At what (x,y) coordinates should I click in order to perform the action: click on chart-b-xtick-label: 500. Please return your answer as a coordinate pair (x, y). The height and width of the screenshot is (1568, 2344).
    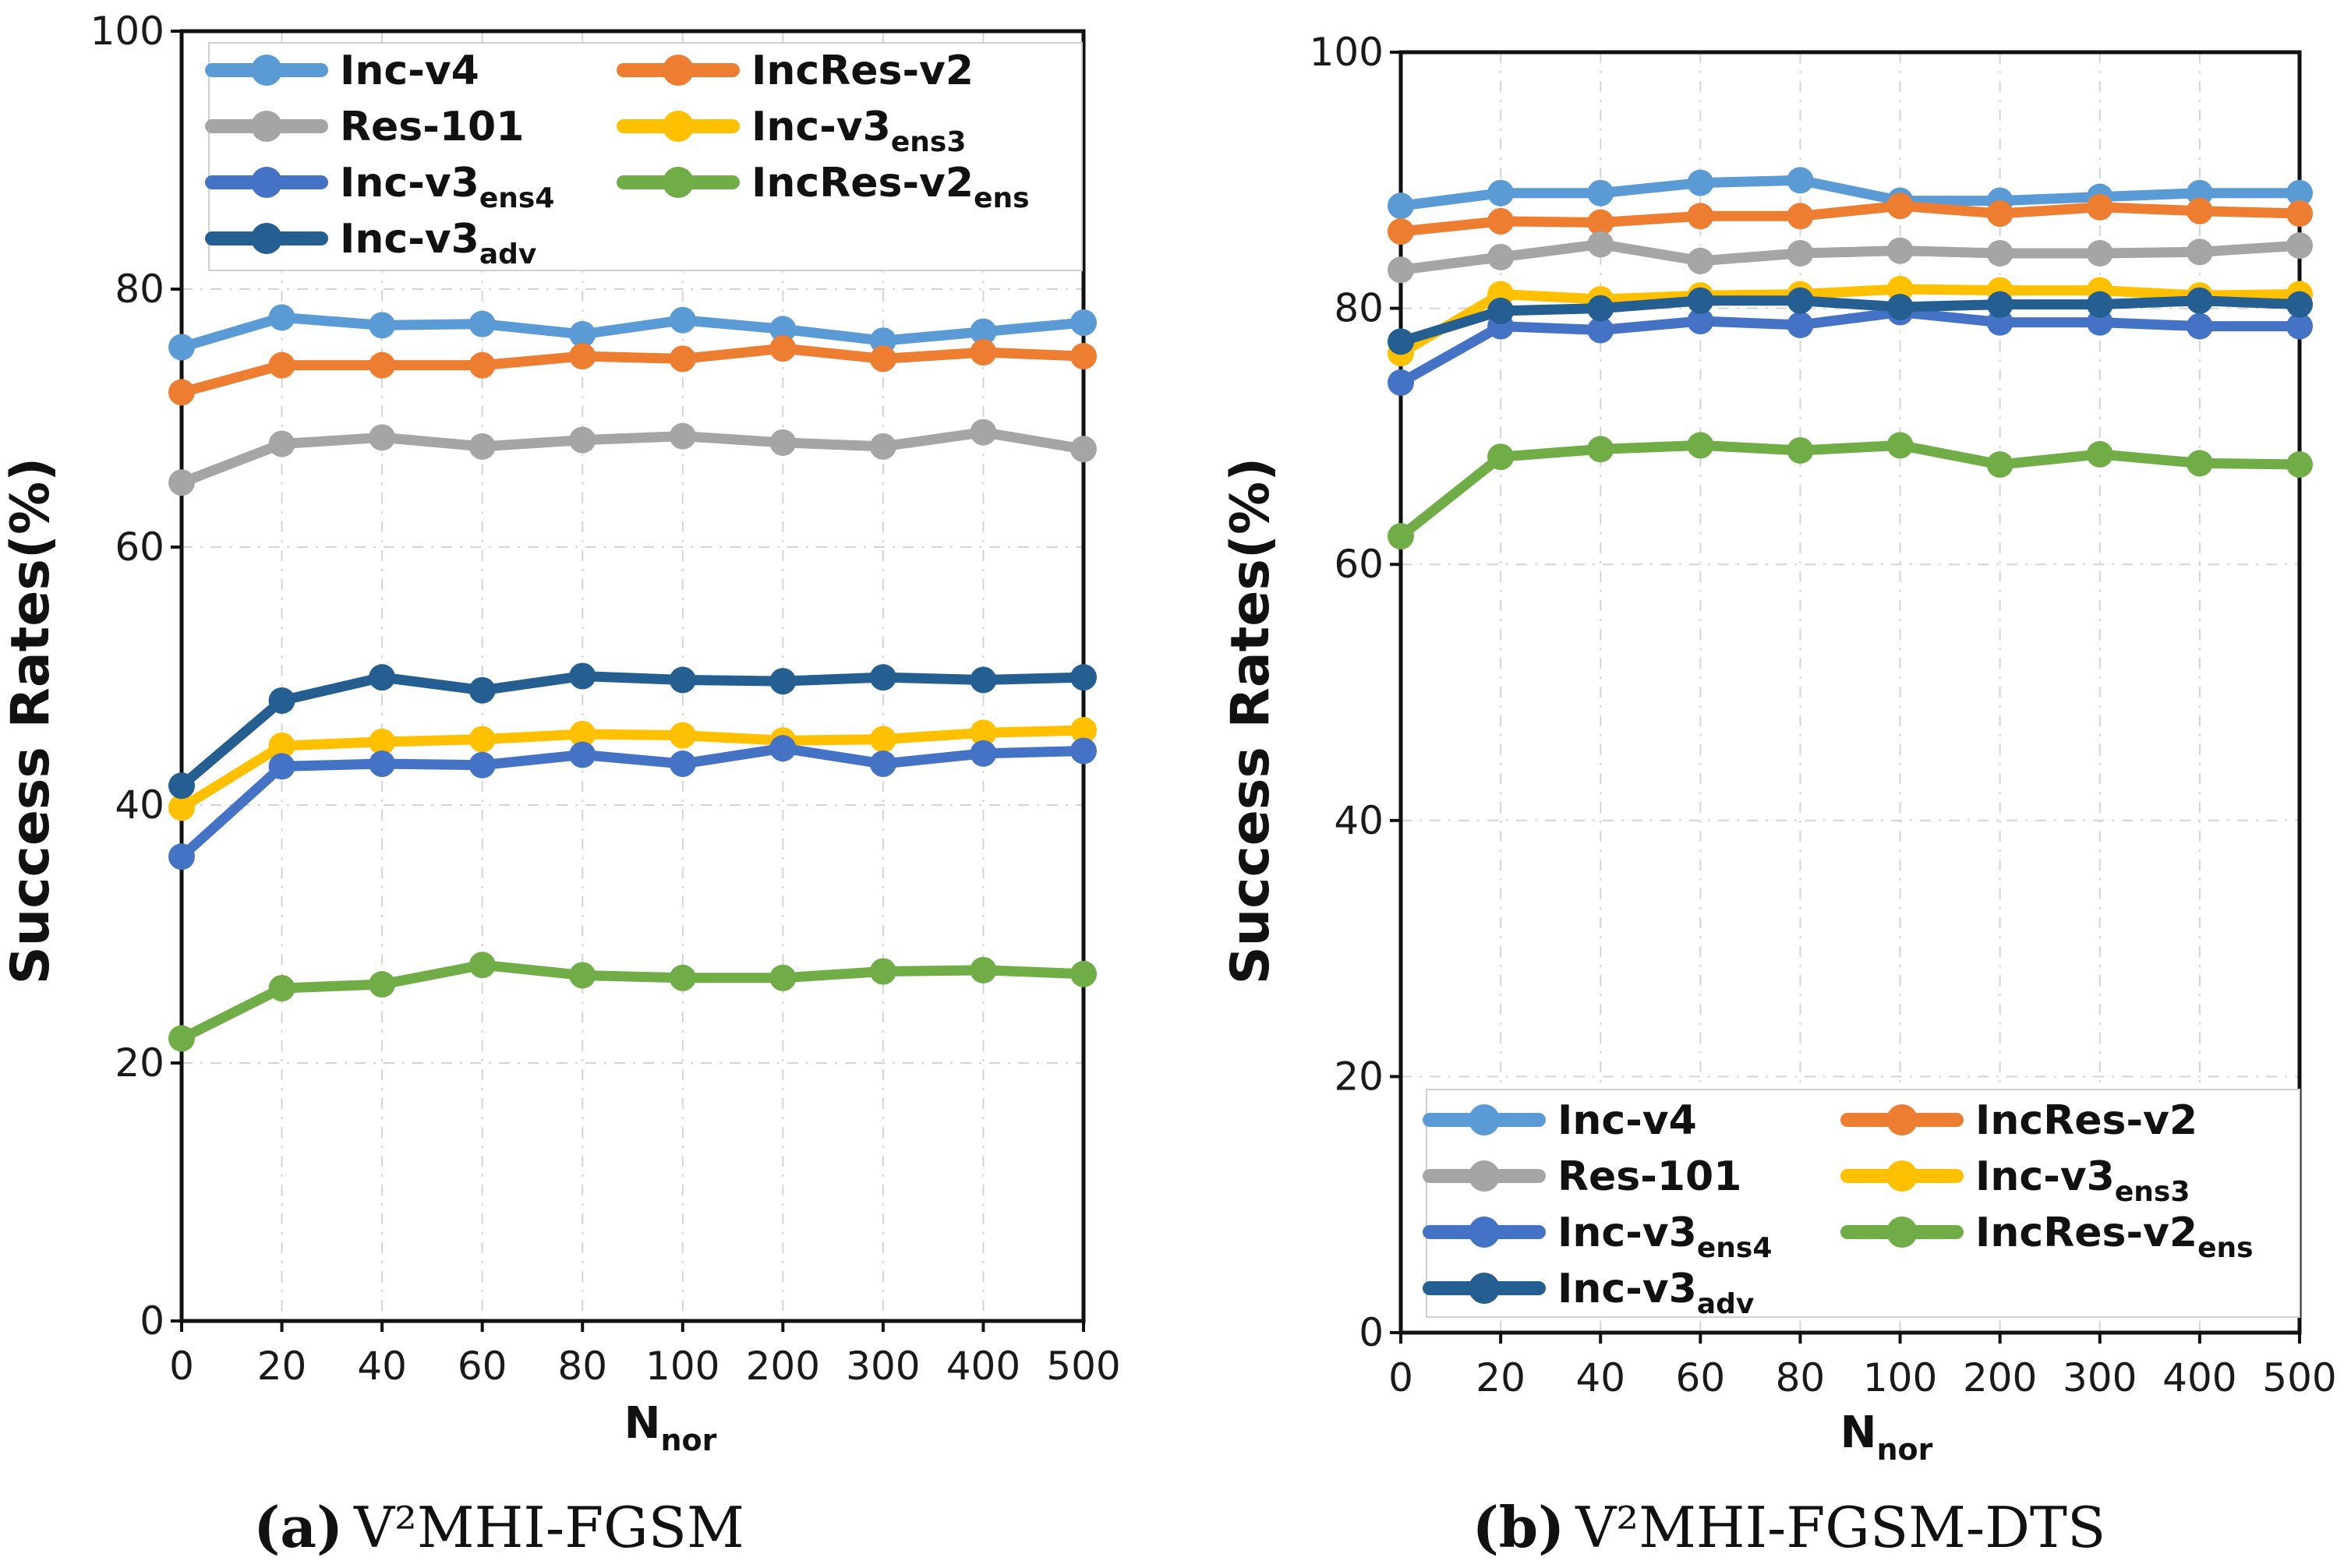
    Looking at the image, I should click on (2299, 1377).